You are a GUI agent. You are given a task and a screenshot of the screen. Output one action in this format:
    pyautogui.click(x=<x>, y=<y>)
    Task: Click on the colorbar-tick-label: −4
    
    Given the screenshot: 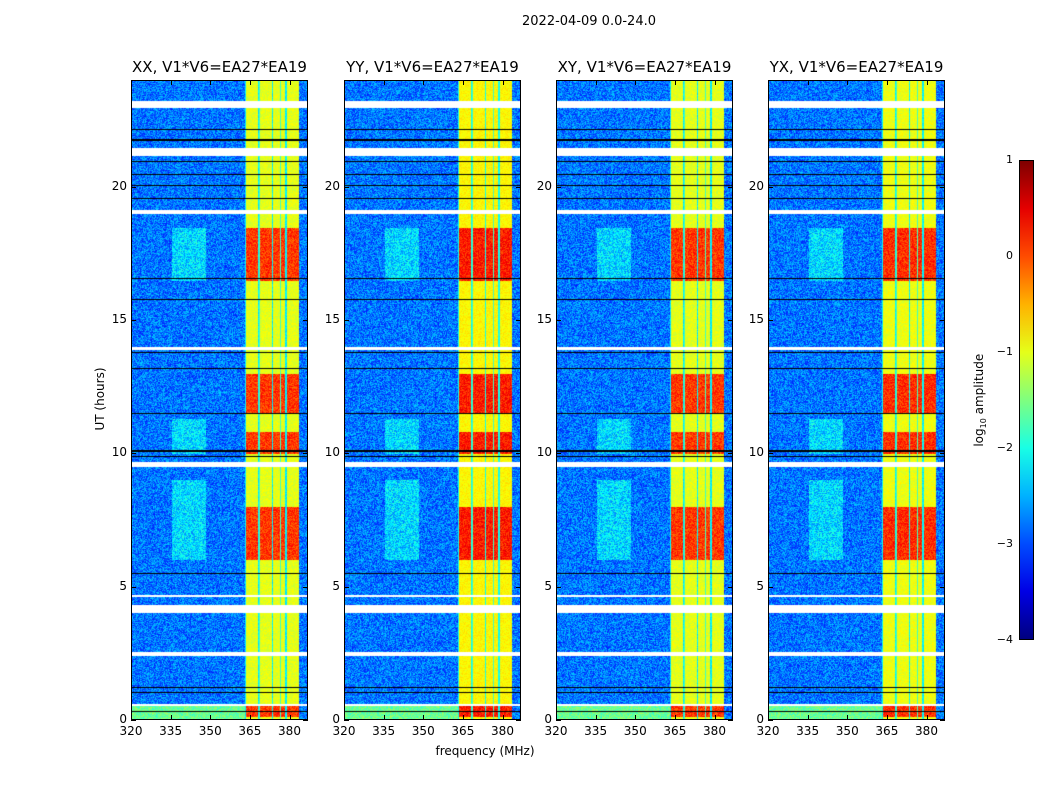 What is the action you would take?
    pyautogui.click(x=1004, y=639)
    